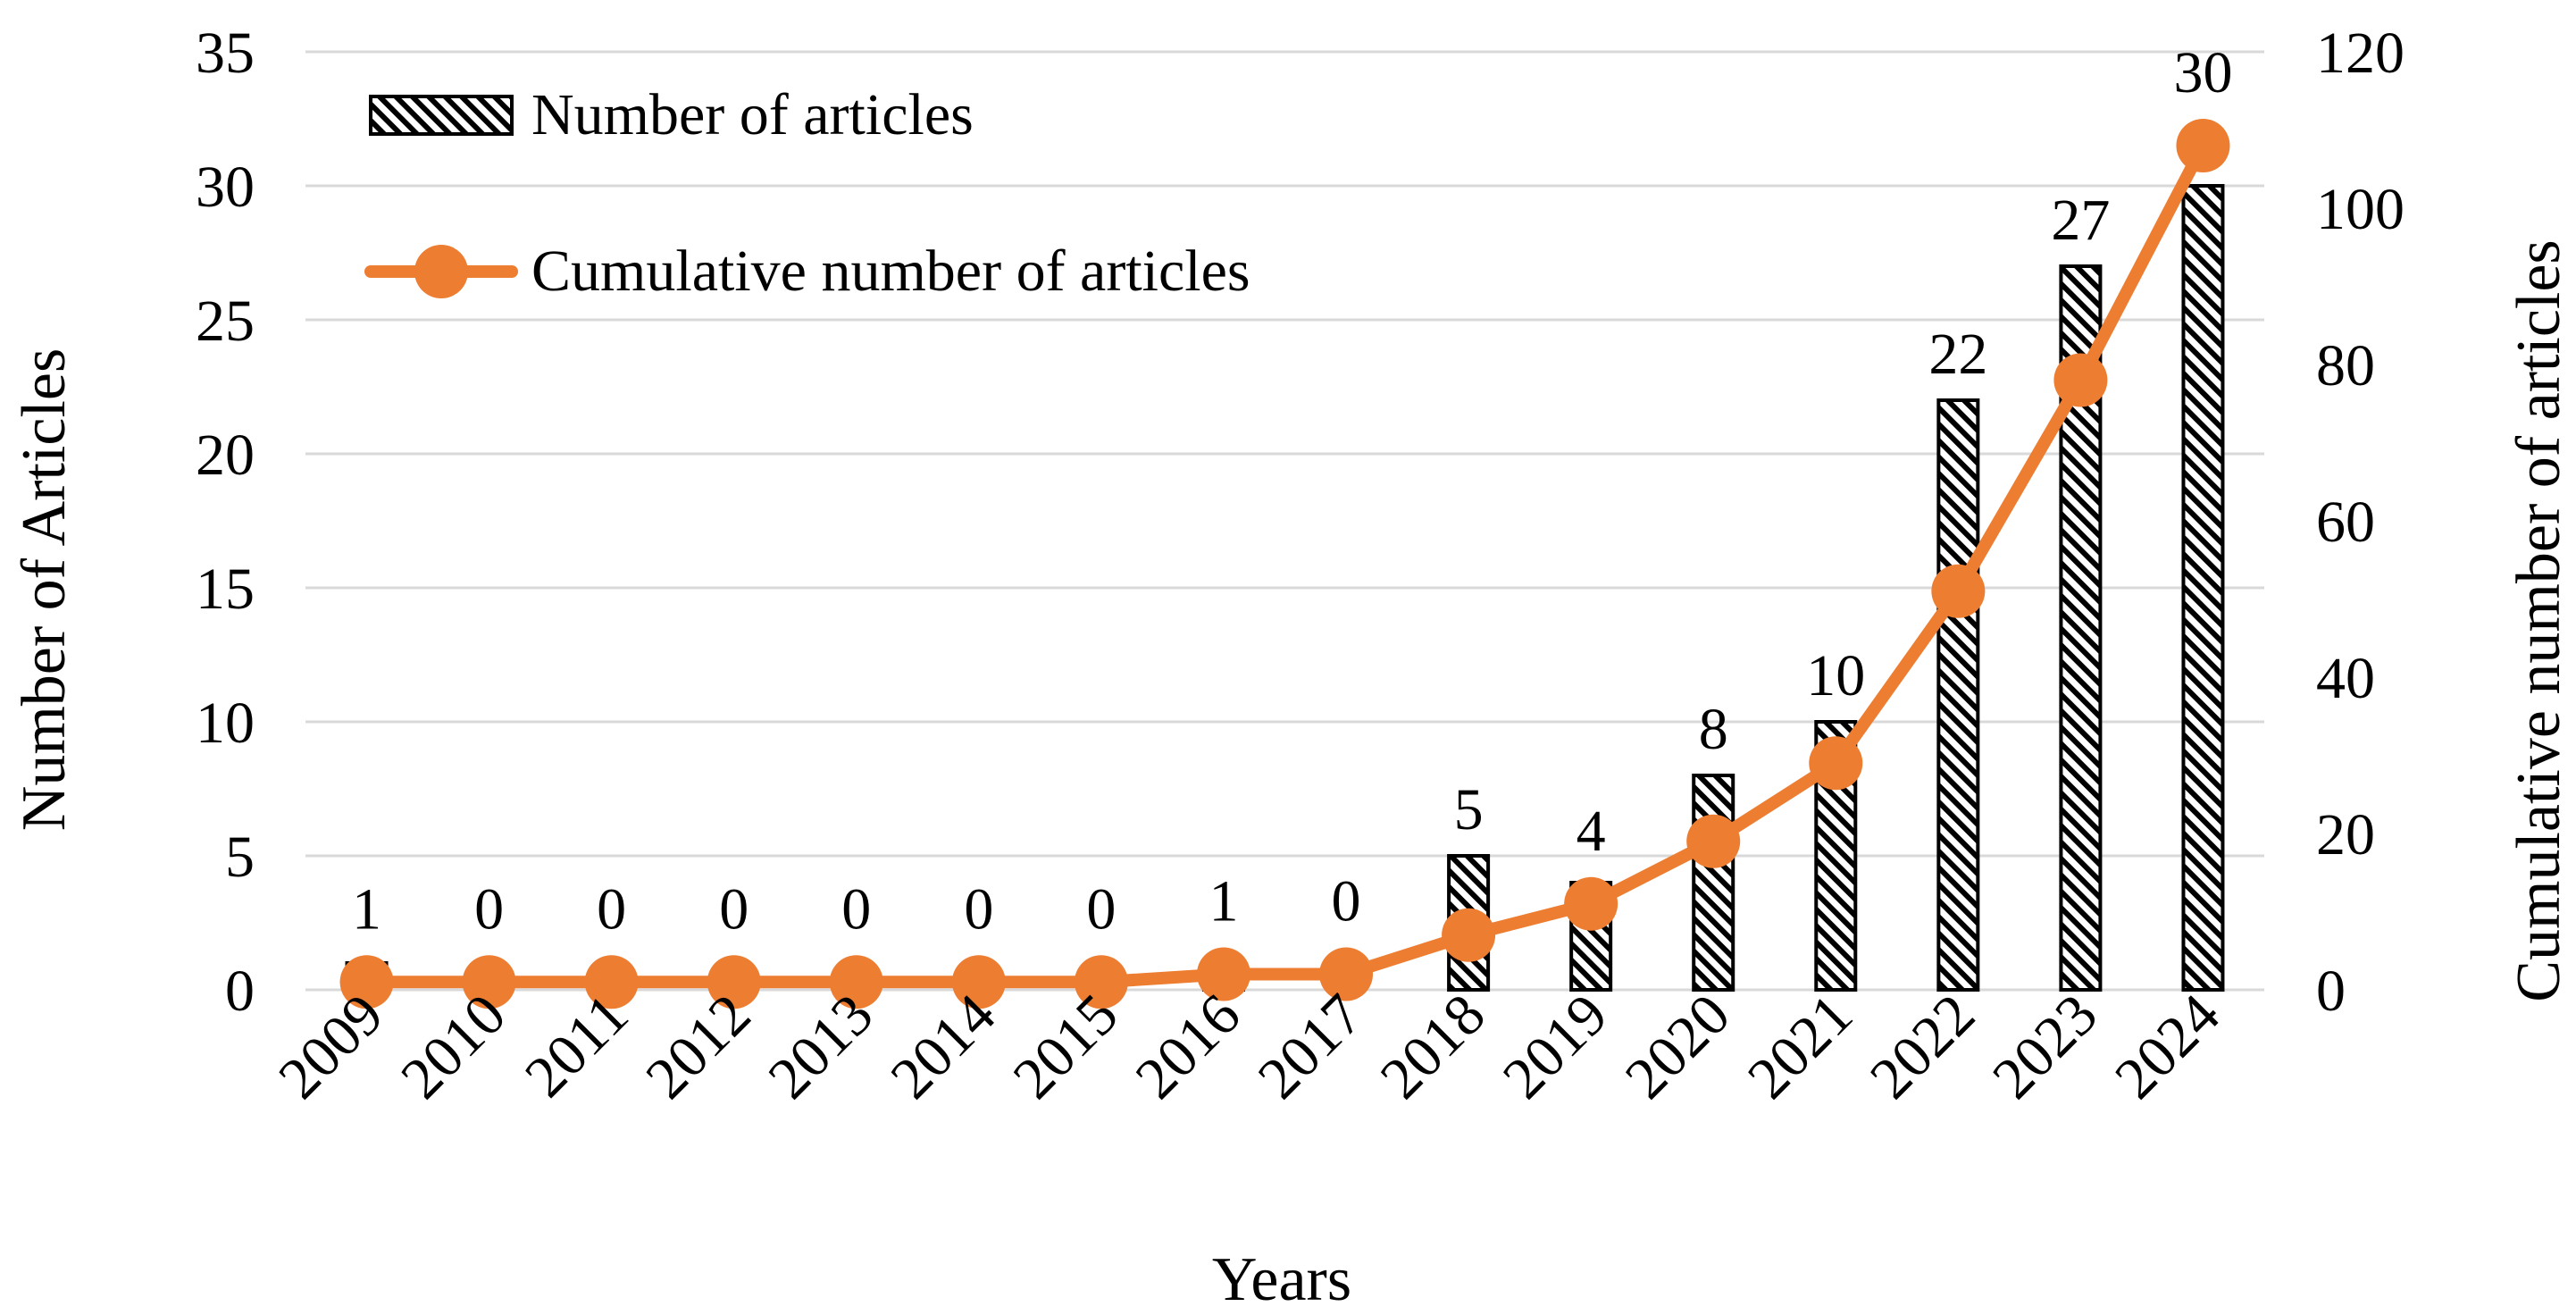 Image resolution: width=2576 pixels, height=1315 pixels. What do you see at coordinates (226, 723) in the screenshot?
I see `y-tick-label: 10` at bounding box center [226, 723].